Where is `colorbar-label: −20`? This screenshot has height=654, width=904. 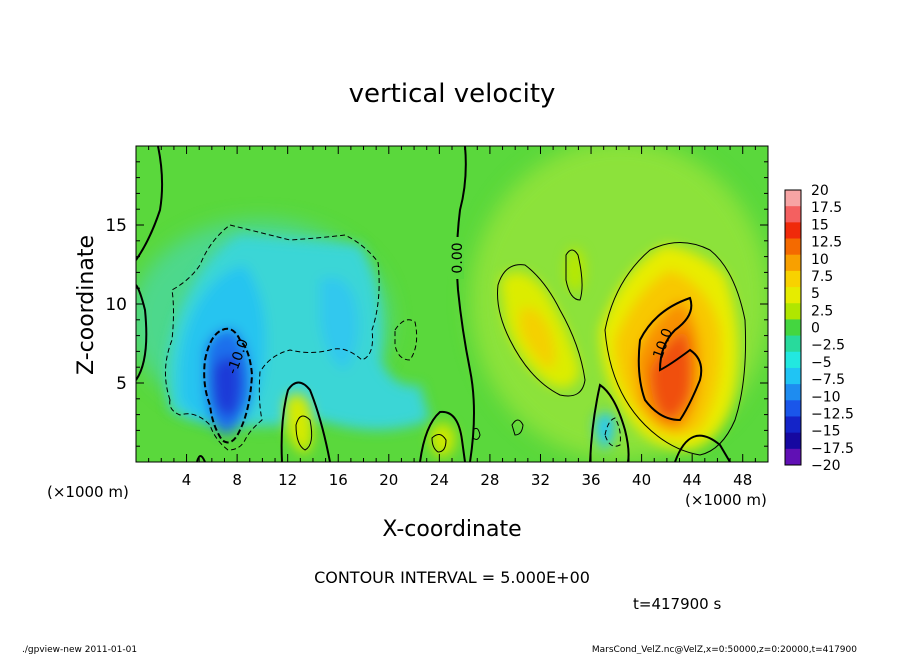 colorbar-label: −20 is located at coordinates (826, 466).